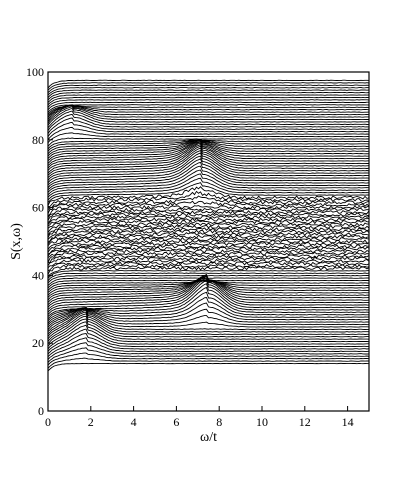 This screenshot has width=415, height=485. What do you see at coordinates (39, 241) in the screenshot?
I see `y-axis: 0 20 40 60 80 100` at bounding box center [39, 241].